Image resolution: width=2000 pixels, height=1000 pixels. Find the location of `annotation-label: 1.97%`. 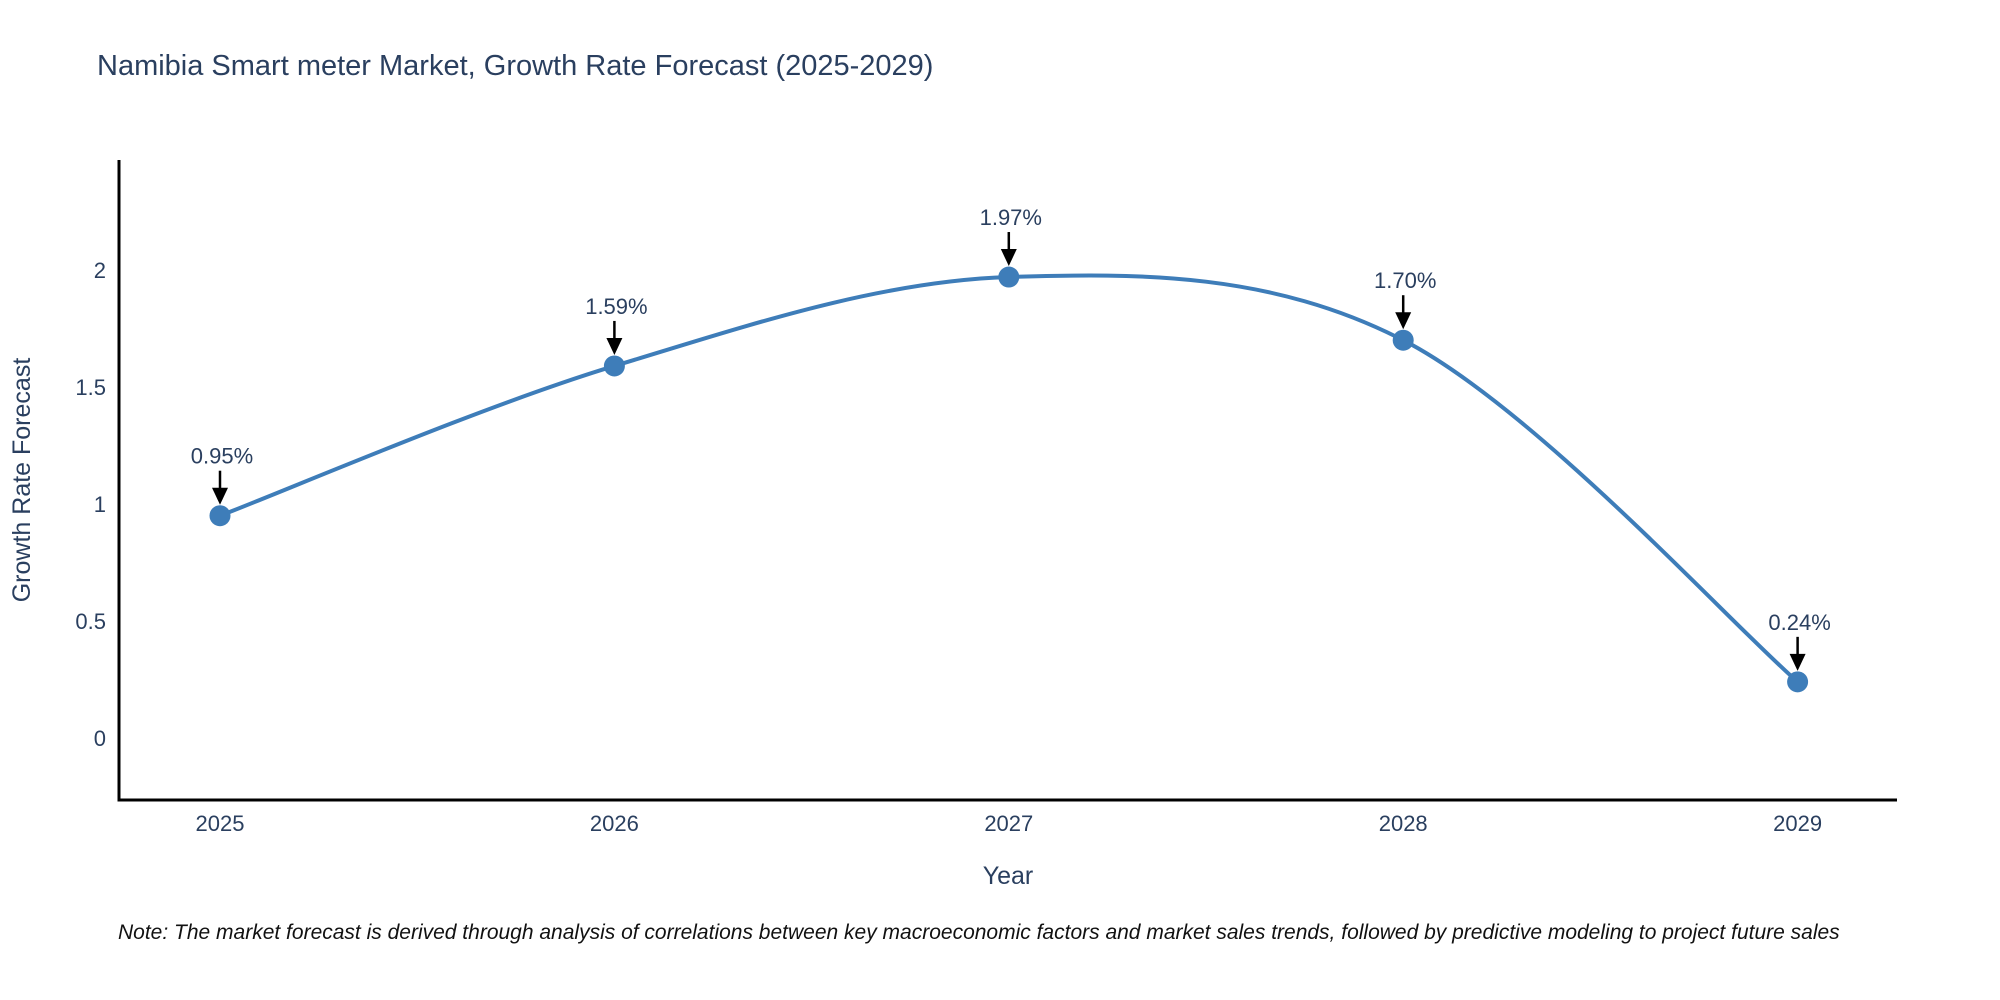

annotation-label: 1.97% is located at coordinates (1011, 217).